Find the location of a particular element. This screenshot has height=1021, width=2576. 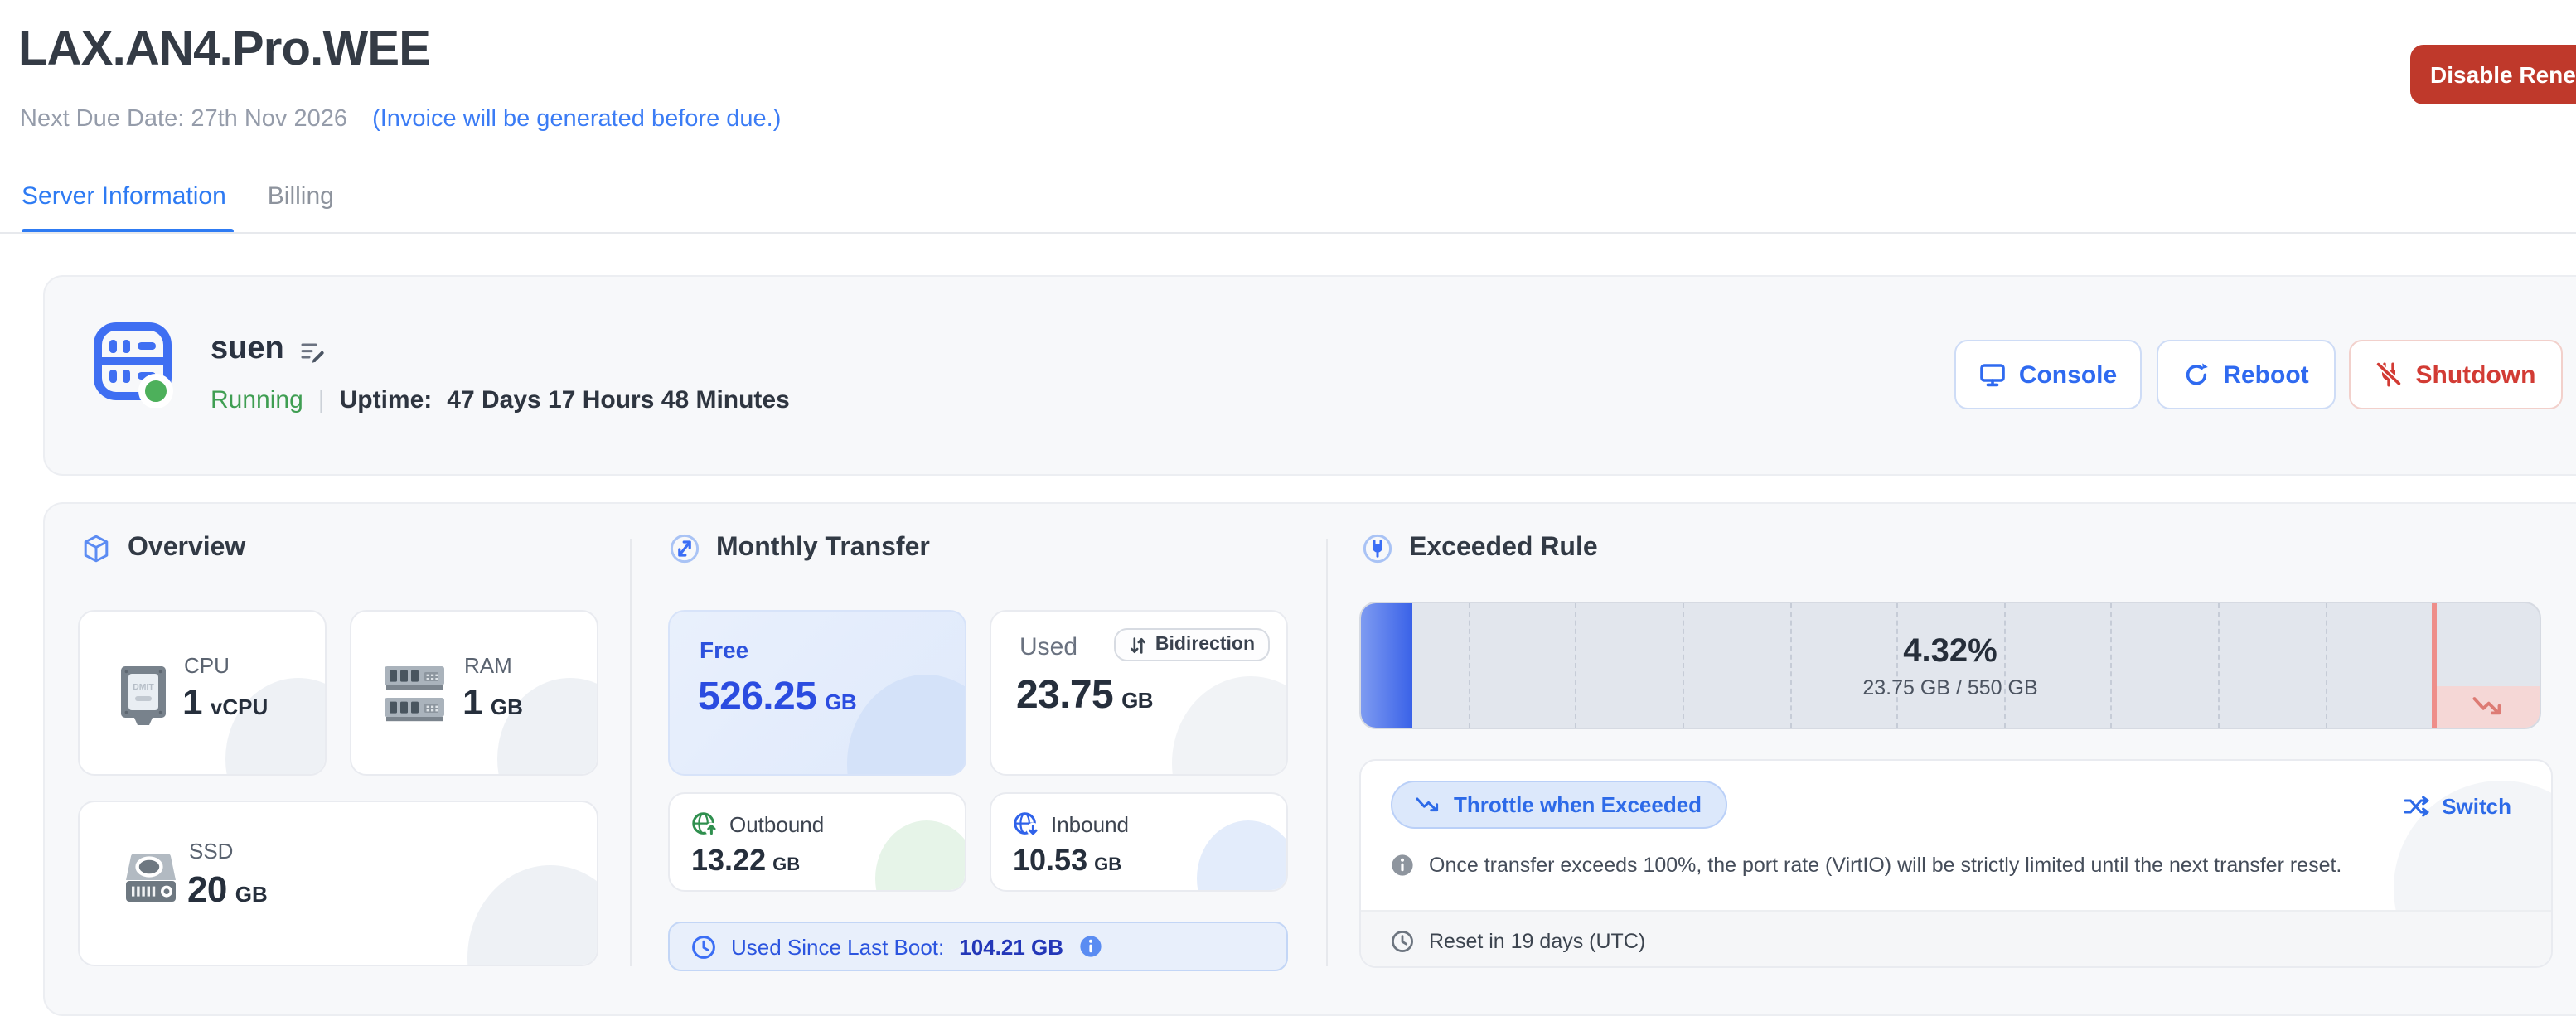

next-due-date: 27th Nov 2026 is located at coordinates (269, 120).